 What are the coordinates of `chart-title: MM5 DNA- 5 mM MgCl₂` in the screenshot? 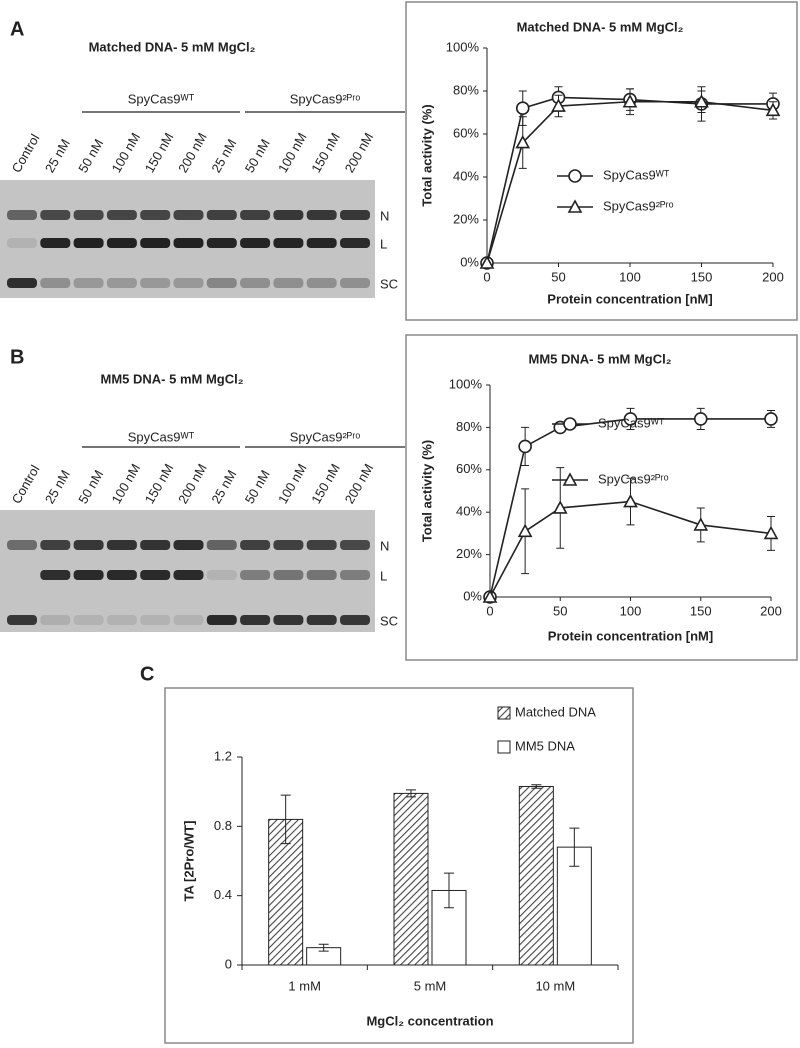 It's located at (600, 358).